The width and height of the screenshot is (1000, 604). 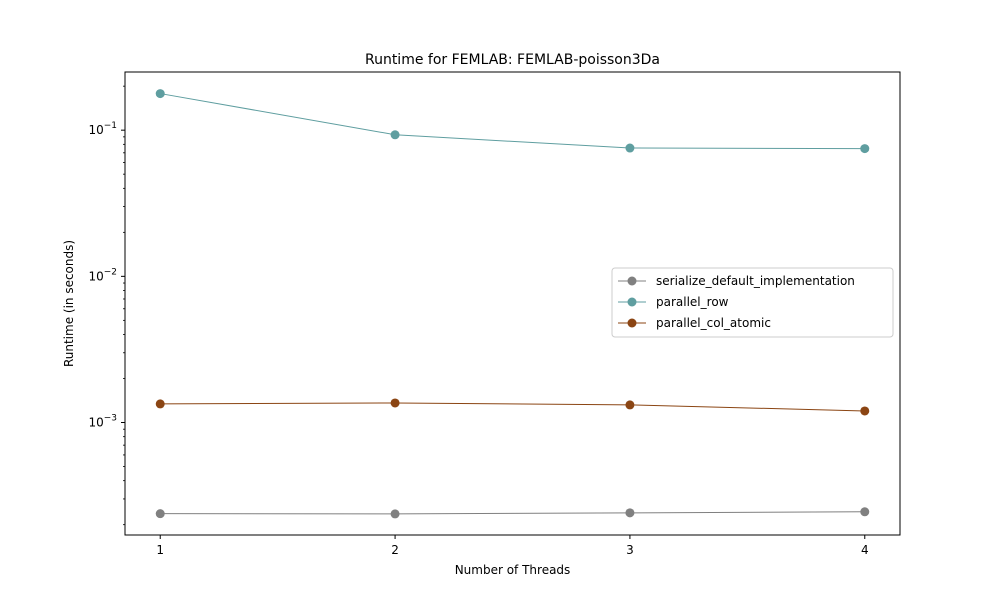 What do you see at coordinates (512, 60) in the screenshot?
I see `chart-title: Runtime for FEMLAB: FEMLAB-poisson3Da` at bounding box center [512, 60].